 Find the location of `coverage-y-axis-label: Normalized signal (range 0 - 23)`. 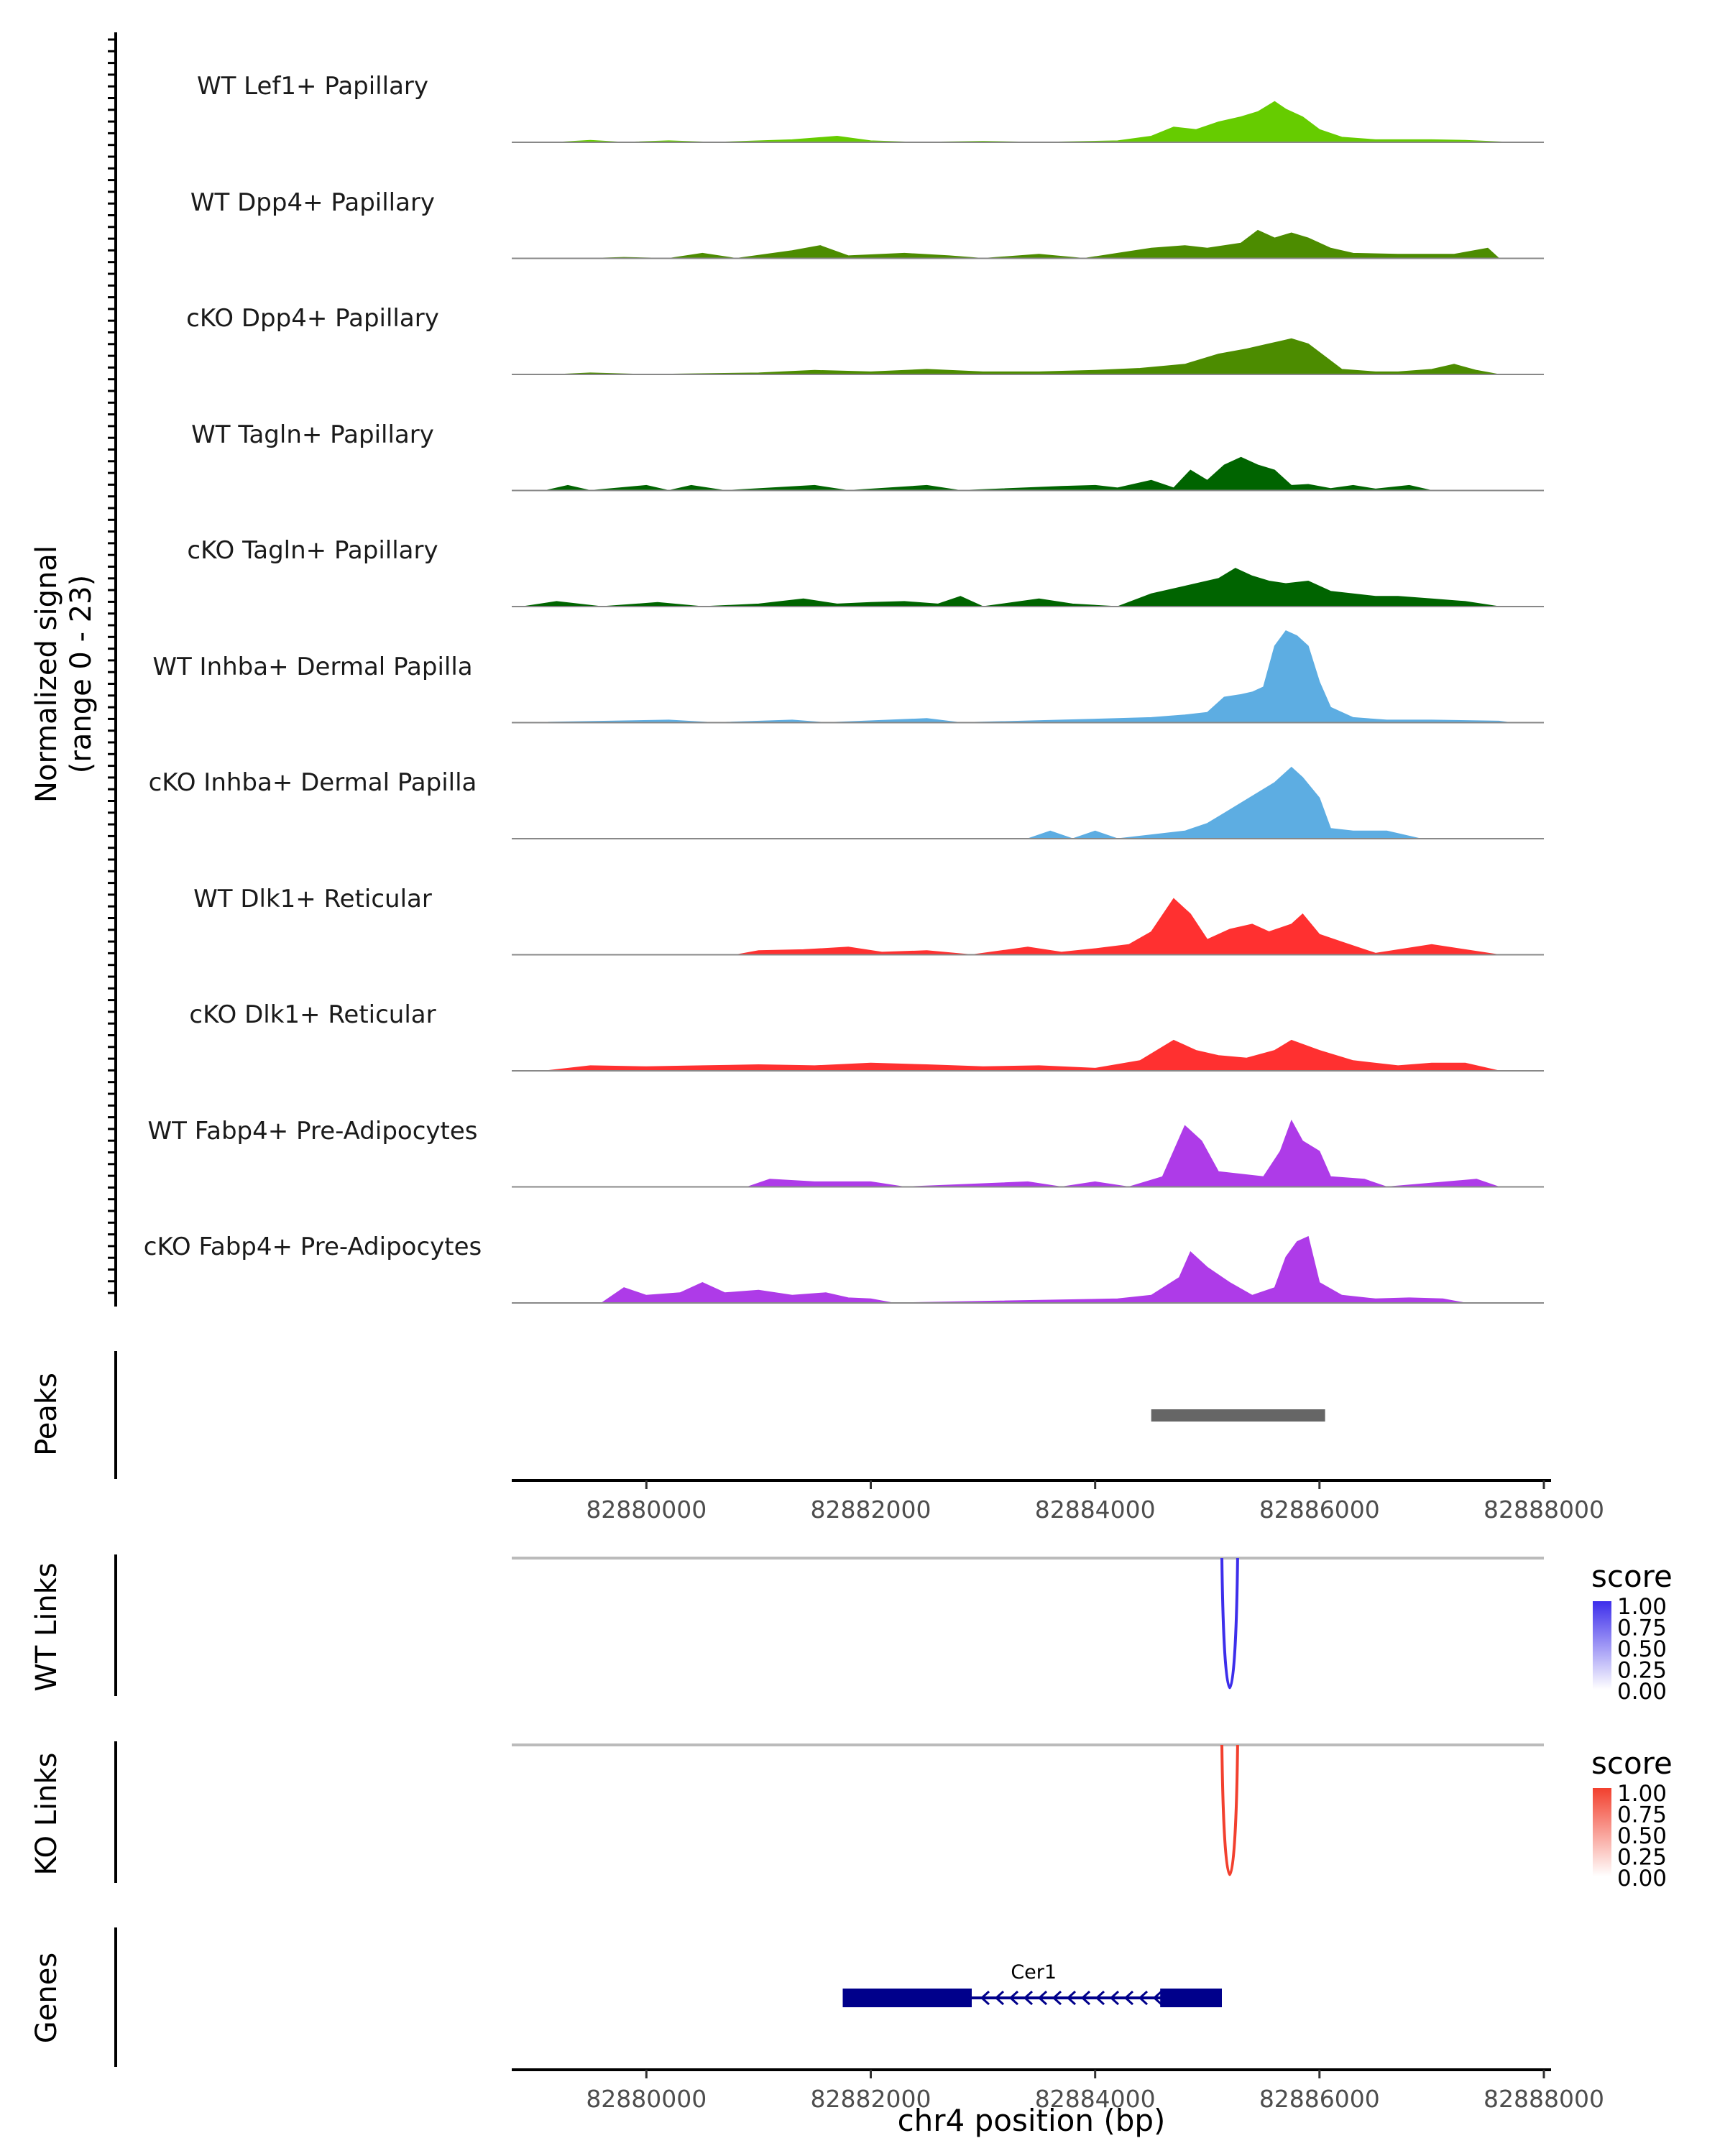

coverage-y-axis-label: Normalized signal (range 0 - 23) is located at coordinates (64, 674).